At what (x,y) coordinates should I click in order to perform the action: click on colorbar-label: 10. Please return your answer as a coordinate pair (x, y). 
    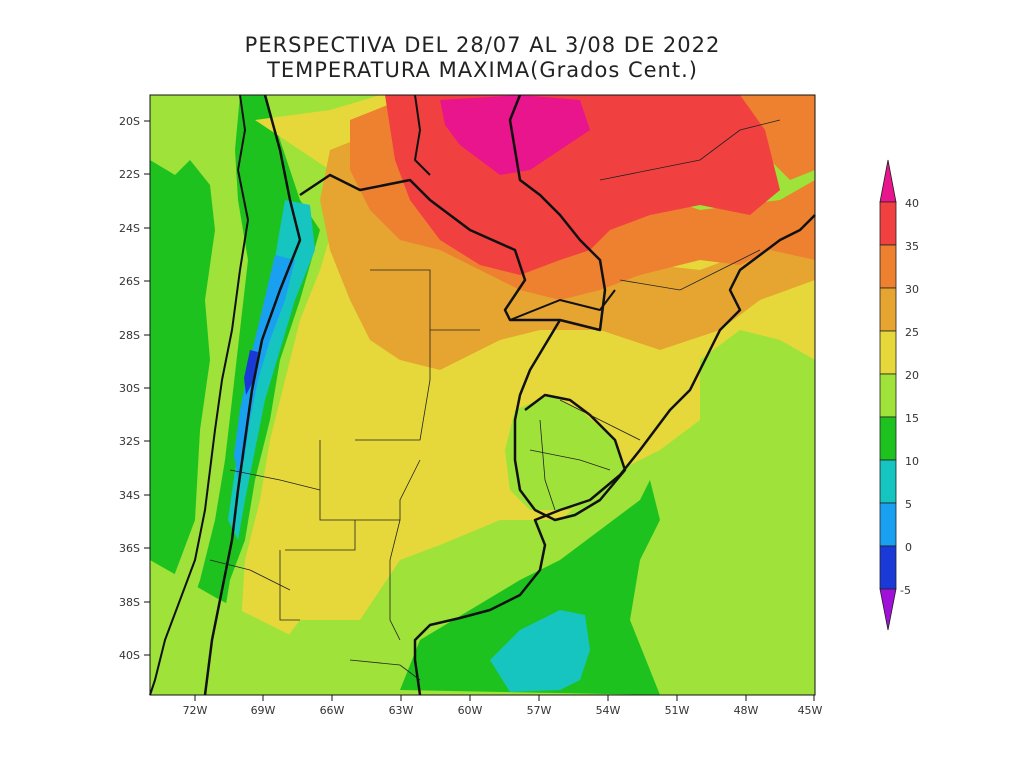
    Looking at the image, I should click on (912, 461).